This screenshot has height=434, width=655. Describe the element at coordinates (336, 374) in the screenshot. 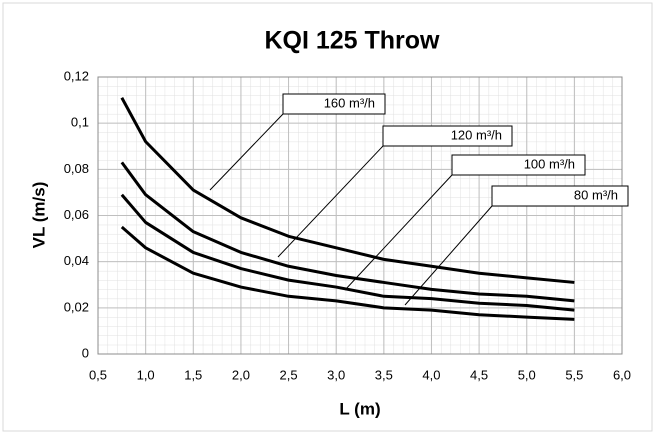

I see `x-tick-label: 3,0` at that location.